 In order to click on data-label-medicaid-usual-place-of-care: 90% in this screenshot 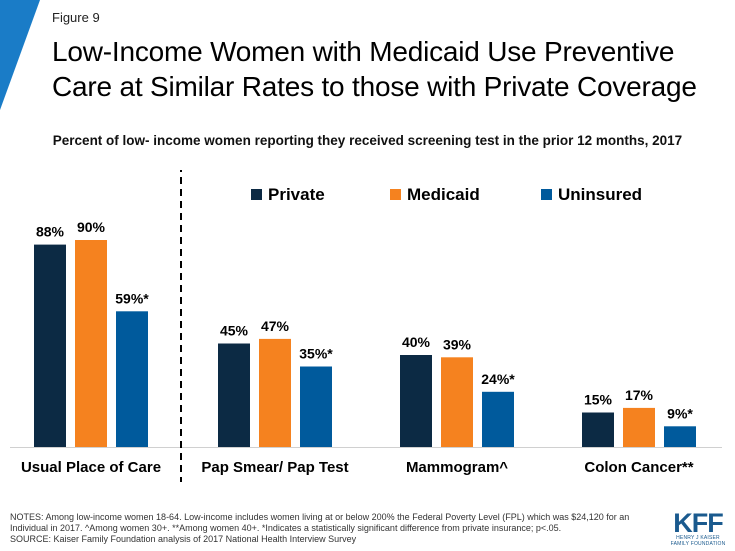, I will do `click(91, 227)`.